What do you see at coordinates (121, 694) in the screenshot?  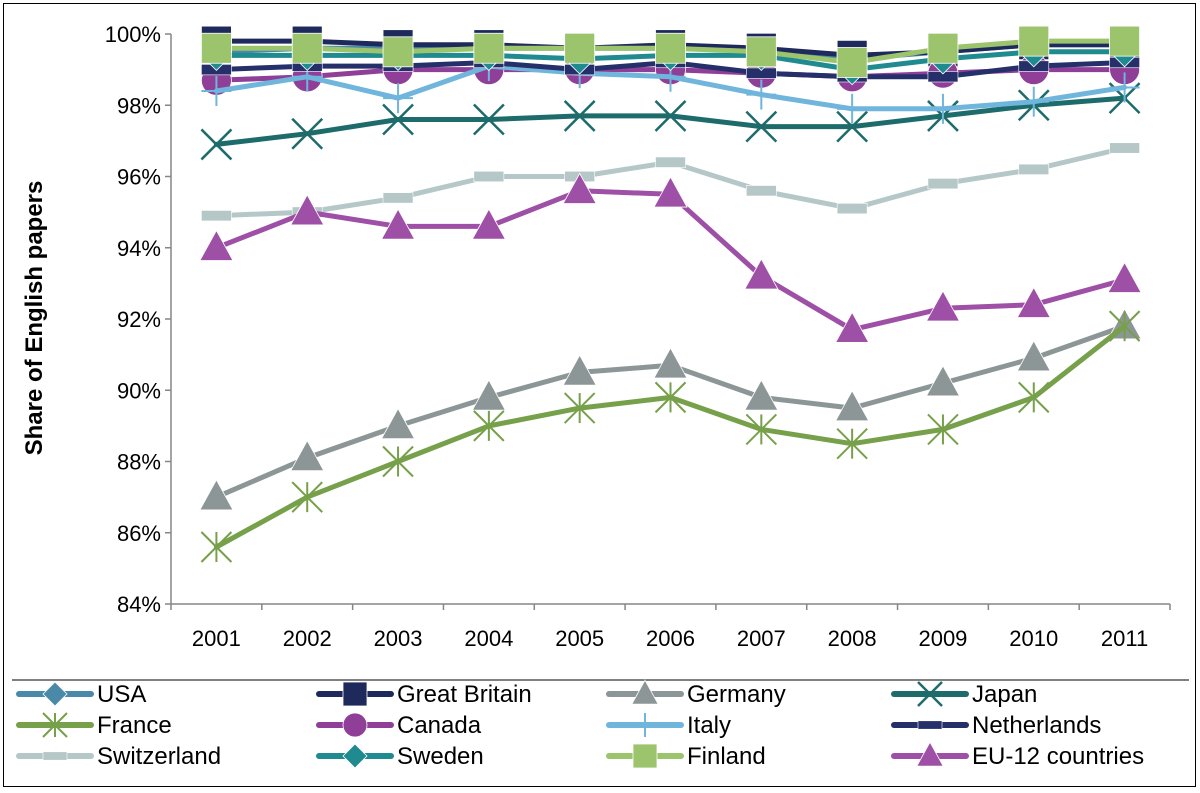 I see `legend-label: USA` at bounding box center [121, 694].